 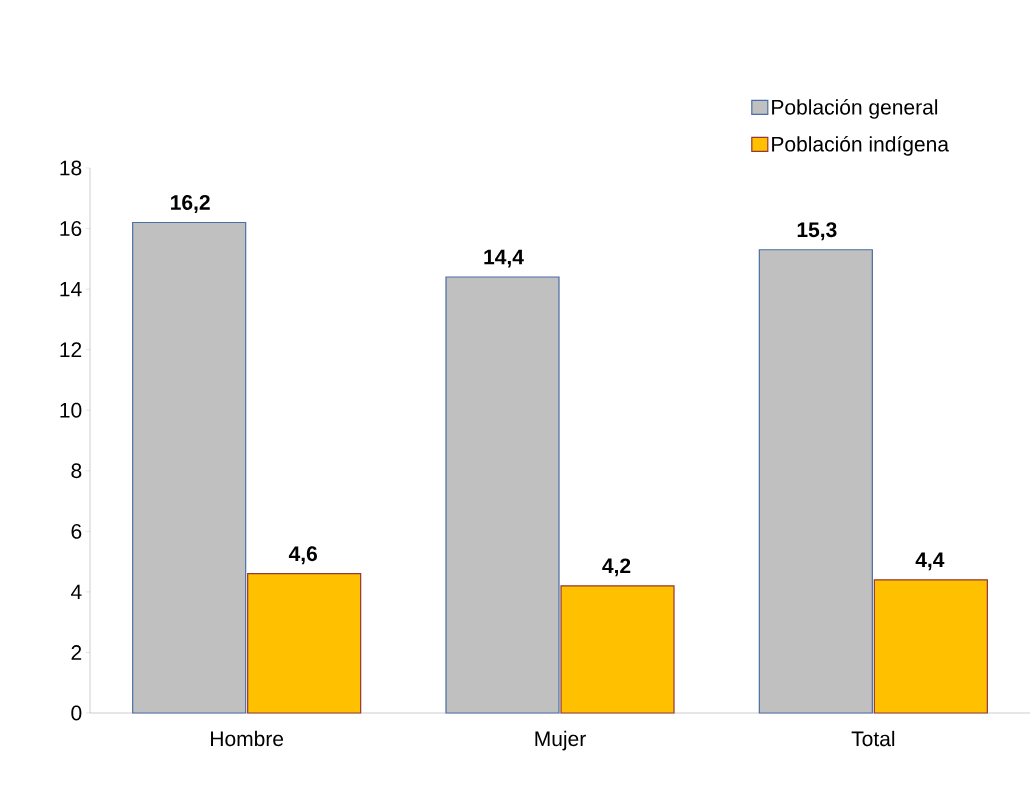 I want to click on legend-label: Población general, so click(x=855, y=108).